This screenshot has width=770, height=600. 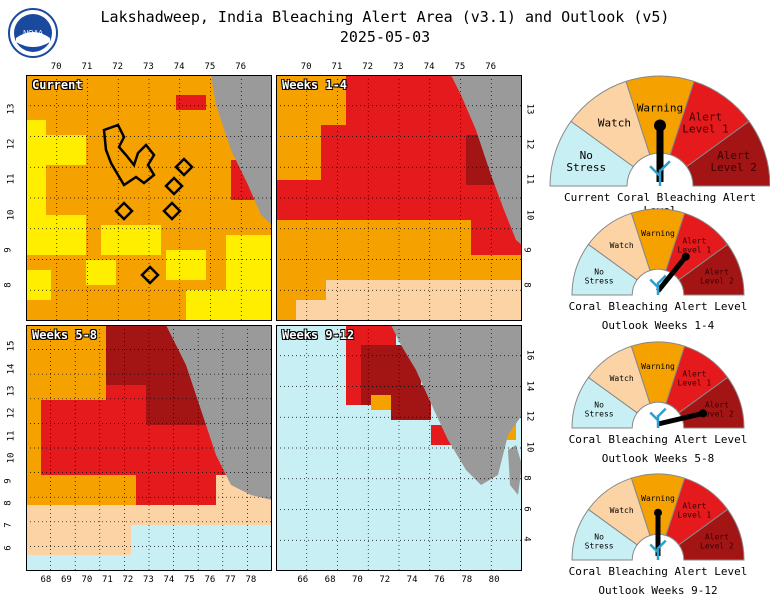 I want to click on gauge-sublabel: Outlook Weeks 5-8, so click(x=658, y=458).